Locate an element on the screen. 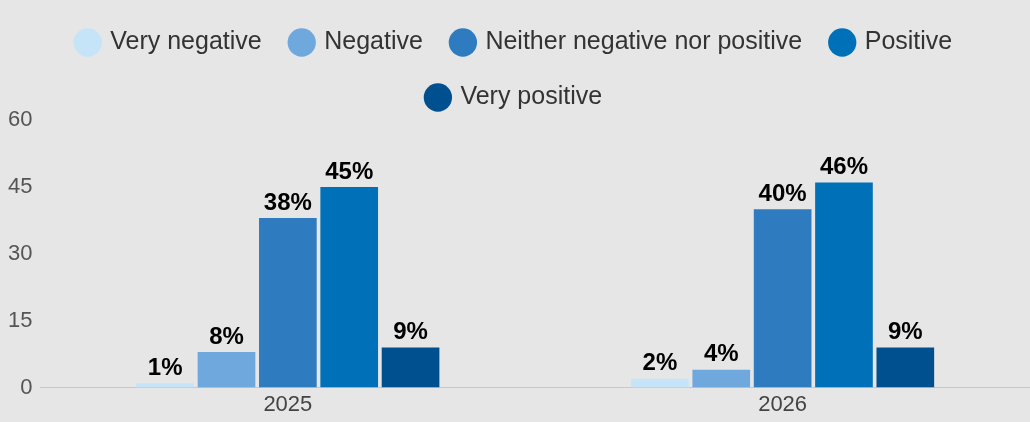  data-label: 40% is located at coordinates (782, 192).